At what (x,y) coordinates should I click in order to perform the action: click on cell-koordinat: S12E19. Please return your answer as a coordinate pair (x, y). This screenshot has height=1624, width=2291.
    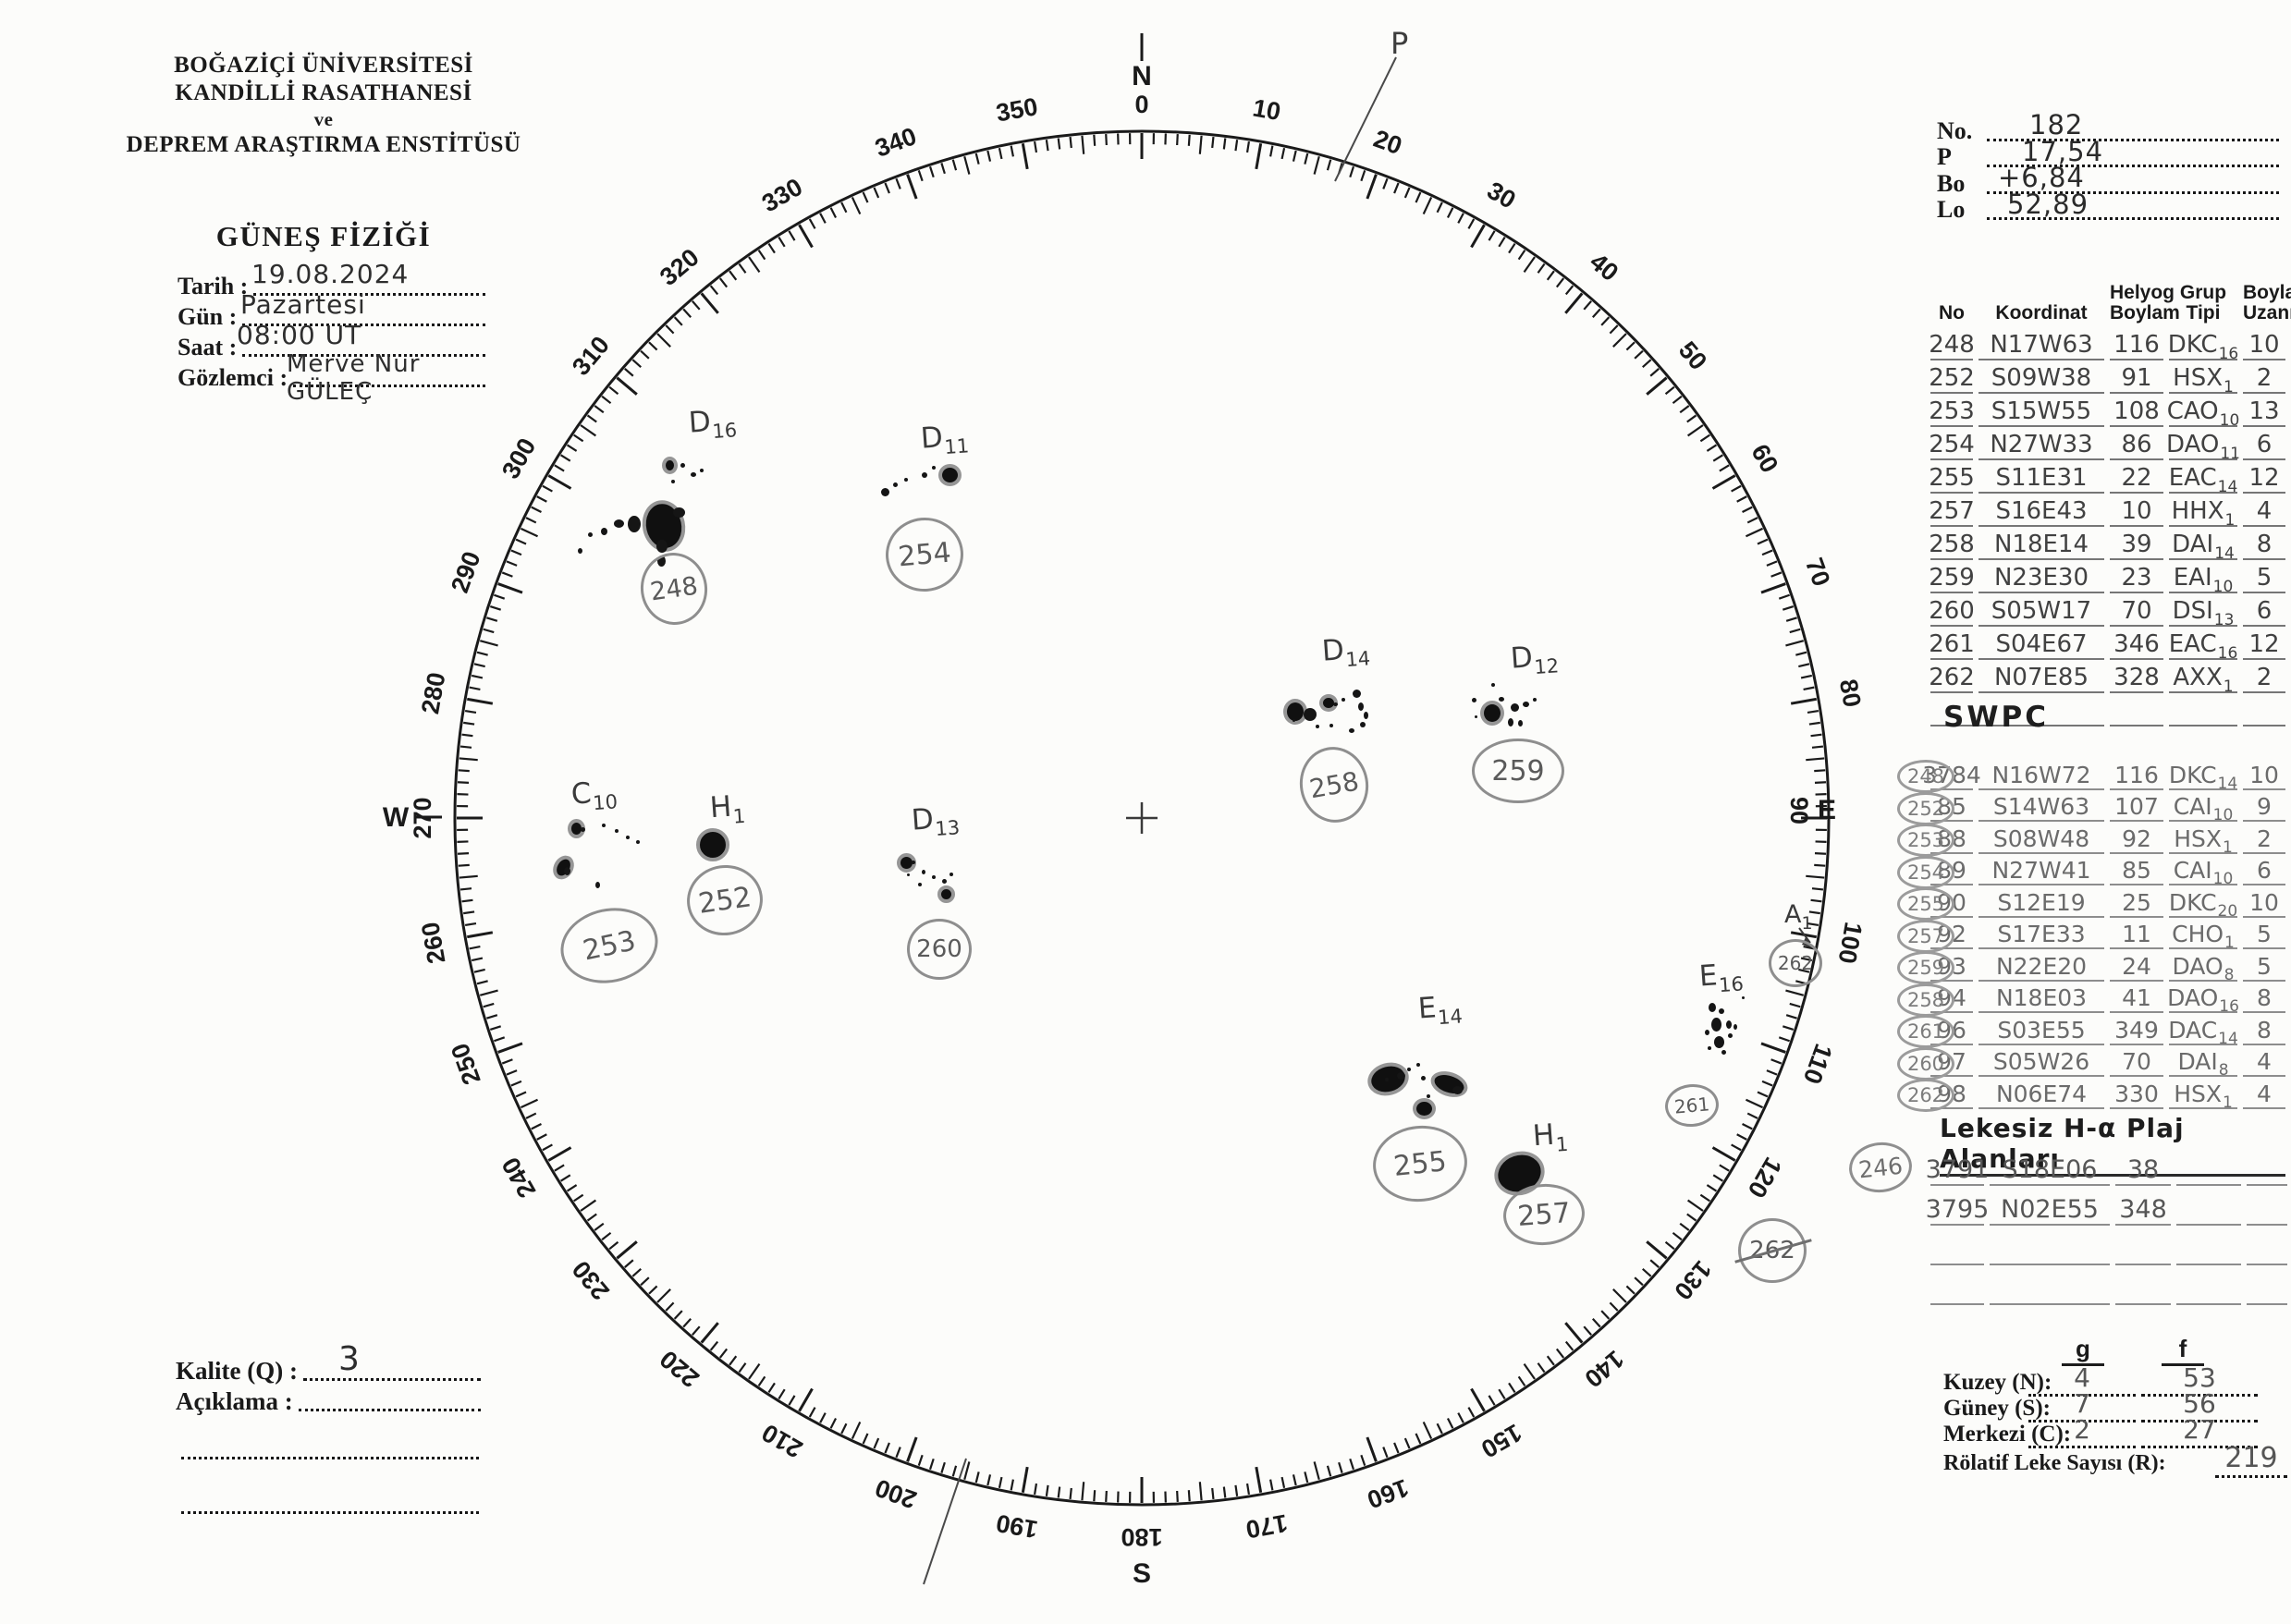
    Looking at the image, I should click on (2041, 901).